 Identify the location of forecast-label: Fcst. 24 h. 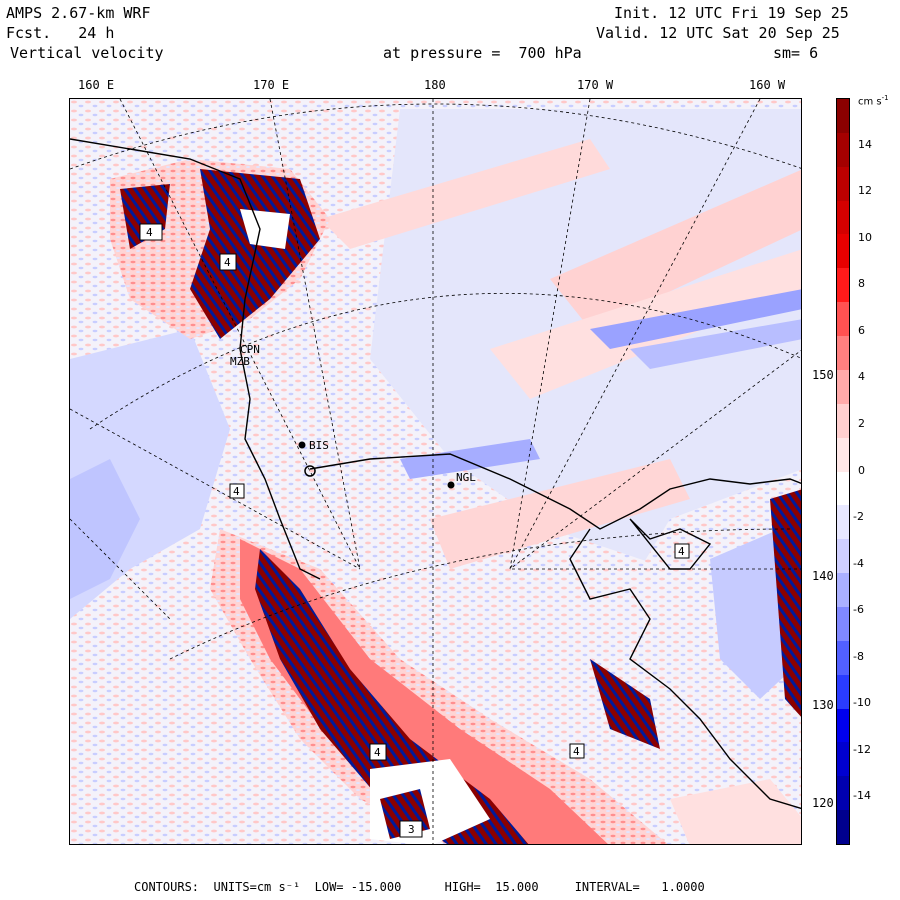
(60, 33).